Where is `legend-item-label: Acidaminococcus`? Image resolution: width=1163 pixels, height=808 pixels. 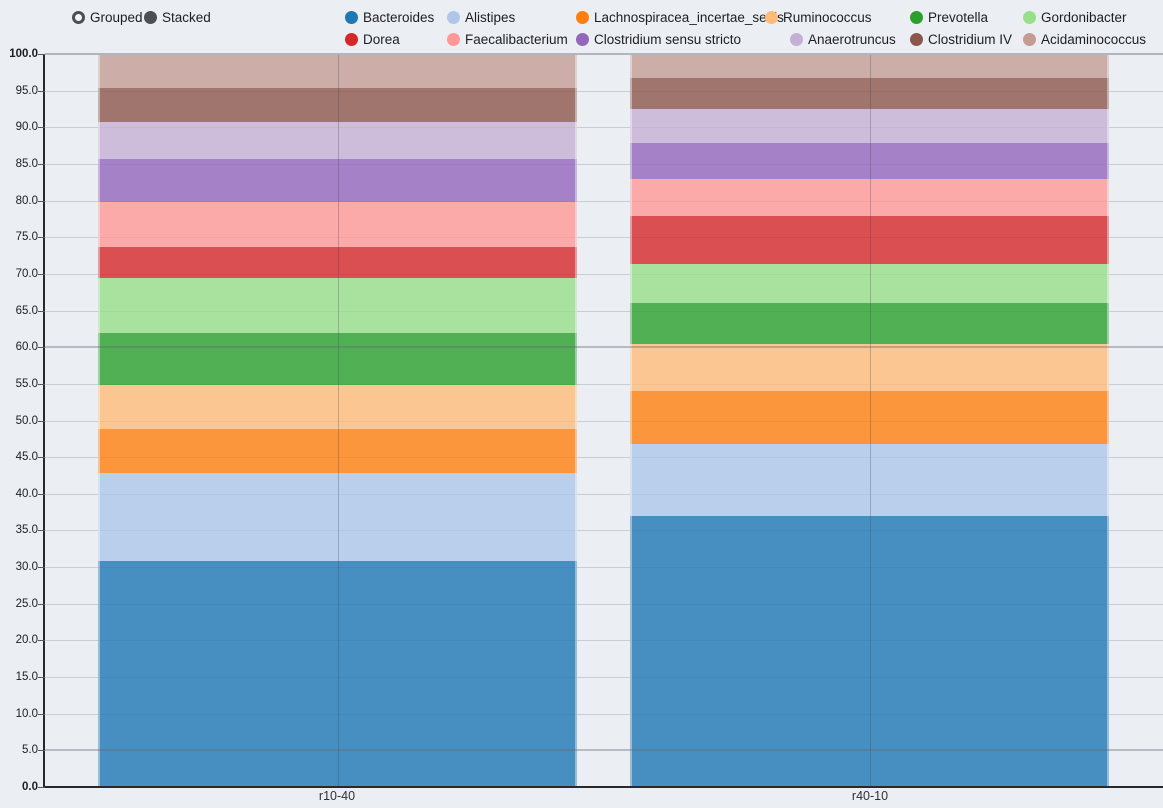 legend-item-label: Acidaminococcus is located at coordinates (1094, 39).